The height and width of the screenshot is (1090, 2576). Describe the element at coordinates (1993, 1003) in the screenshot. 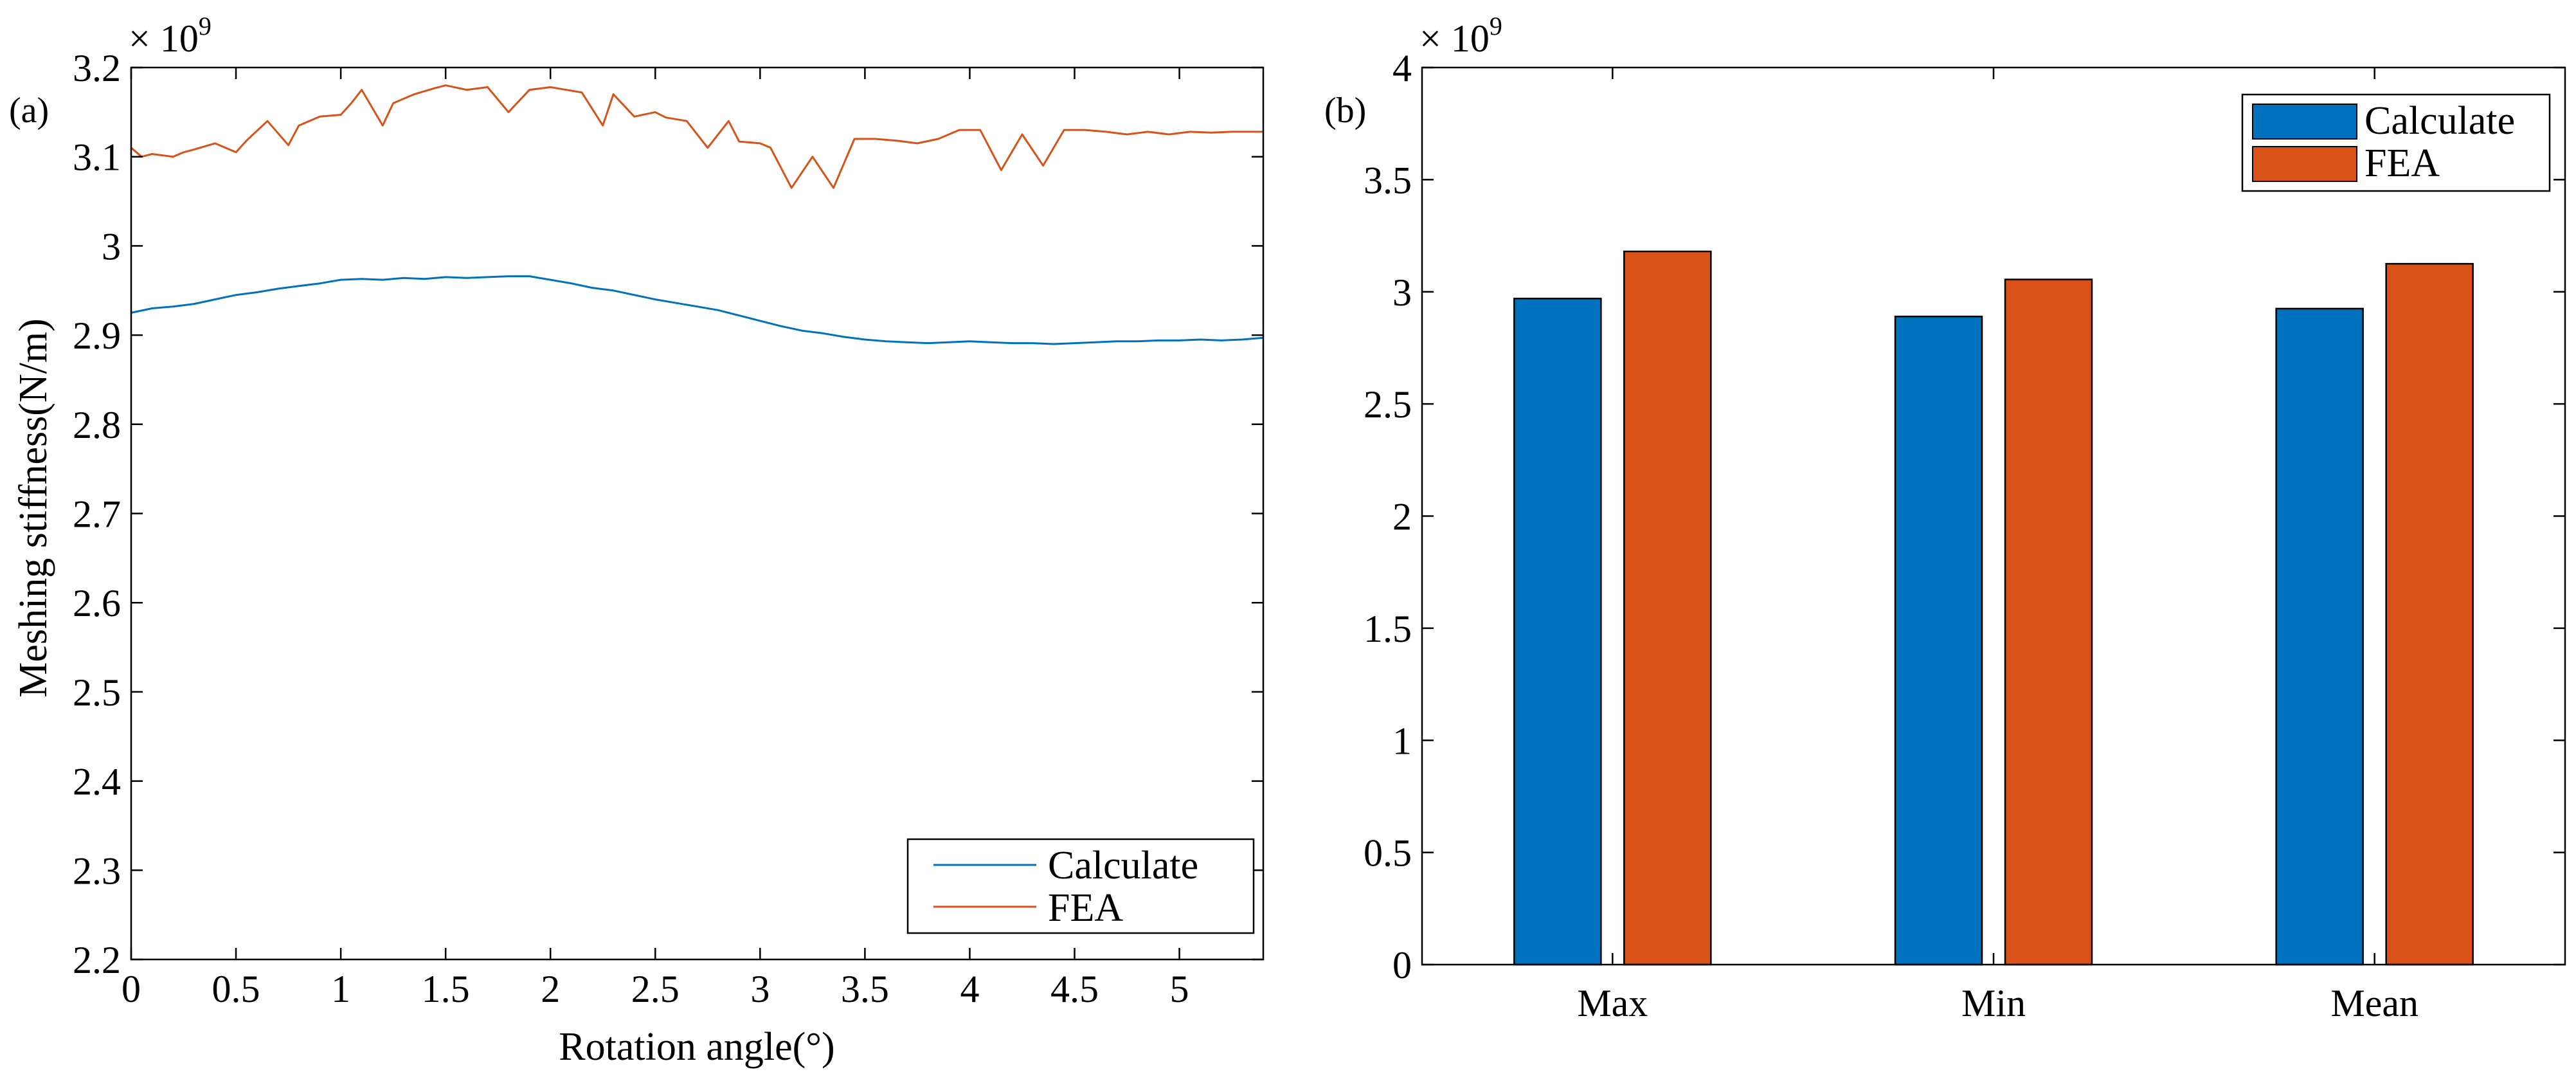

I see `x-tick-label: Min` at that location.